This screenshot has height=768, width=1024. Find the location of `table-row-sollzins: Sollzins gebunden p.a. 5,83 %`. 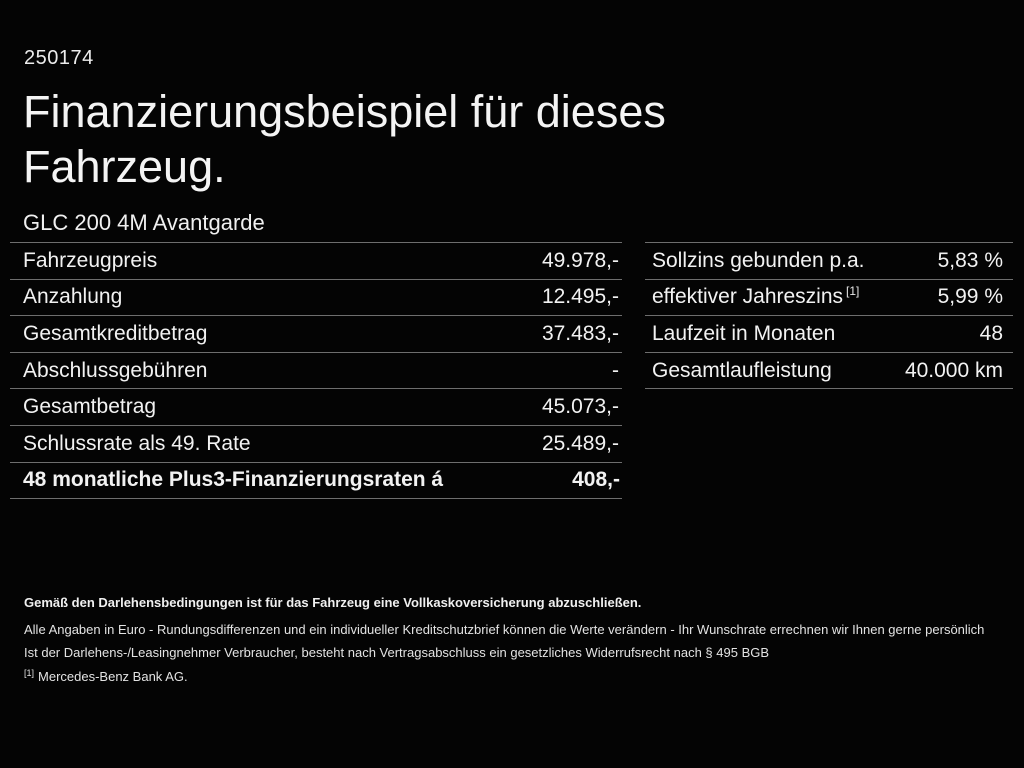

table-row-sollzins: Sollzins gebunden p.a. 5,83 % is located at coordinates (829, 261).